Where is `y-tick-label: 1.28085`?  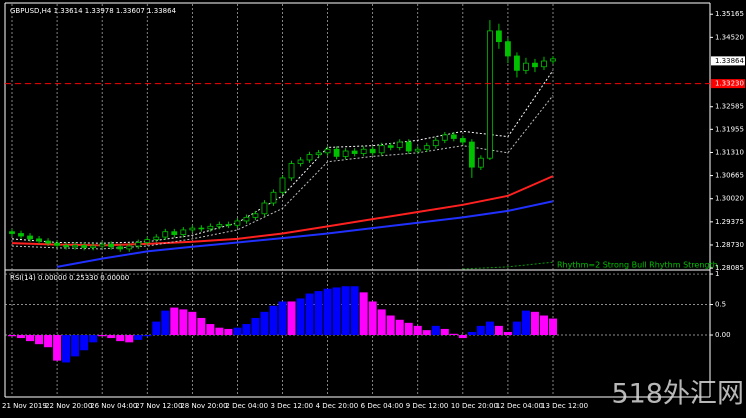 y-tick-label: 1.28085 is located at coordinates (729, 268).